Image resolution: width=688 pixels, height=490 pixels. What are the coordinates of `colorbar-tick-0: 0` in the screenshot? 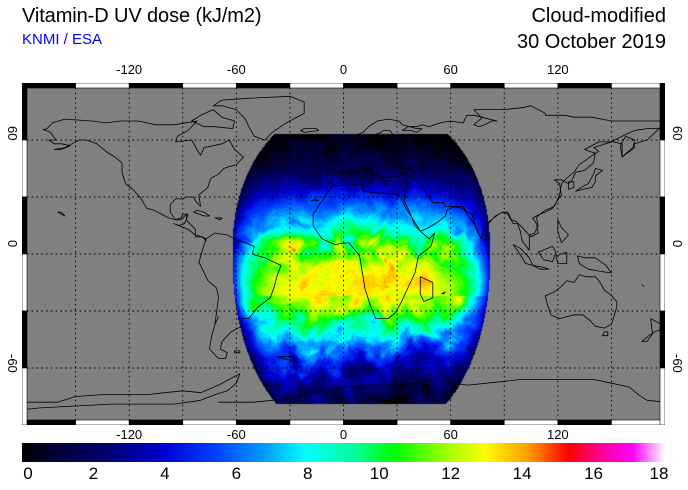 It's located at (28, 473).